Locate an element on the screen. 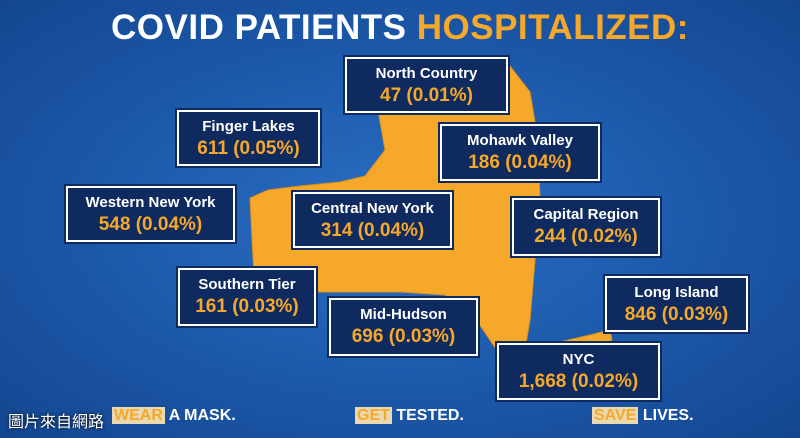 This screenshot has height=438, width=800. region-value: 314 (0.04%) is located at coordinates (372, 230).